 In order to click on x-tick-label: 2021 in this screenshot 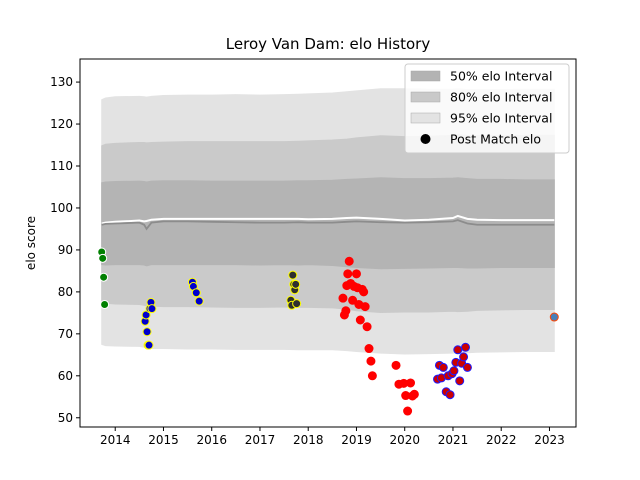, I will do `click(453, 440)`.